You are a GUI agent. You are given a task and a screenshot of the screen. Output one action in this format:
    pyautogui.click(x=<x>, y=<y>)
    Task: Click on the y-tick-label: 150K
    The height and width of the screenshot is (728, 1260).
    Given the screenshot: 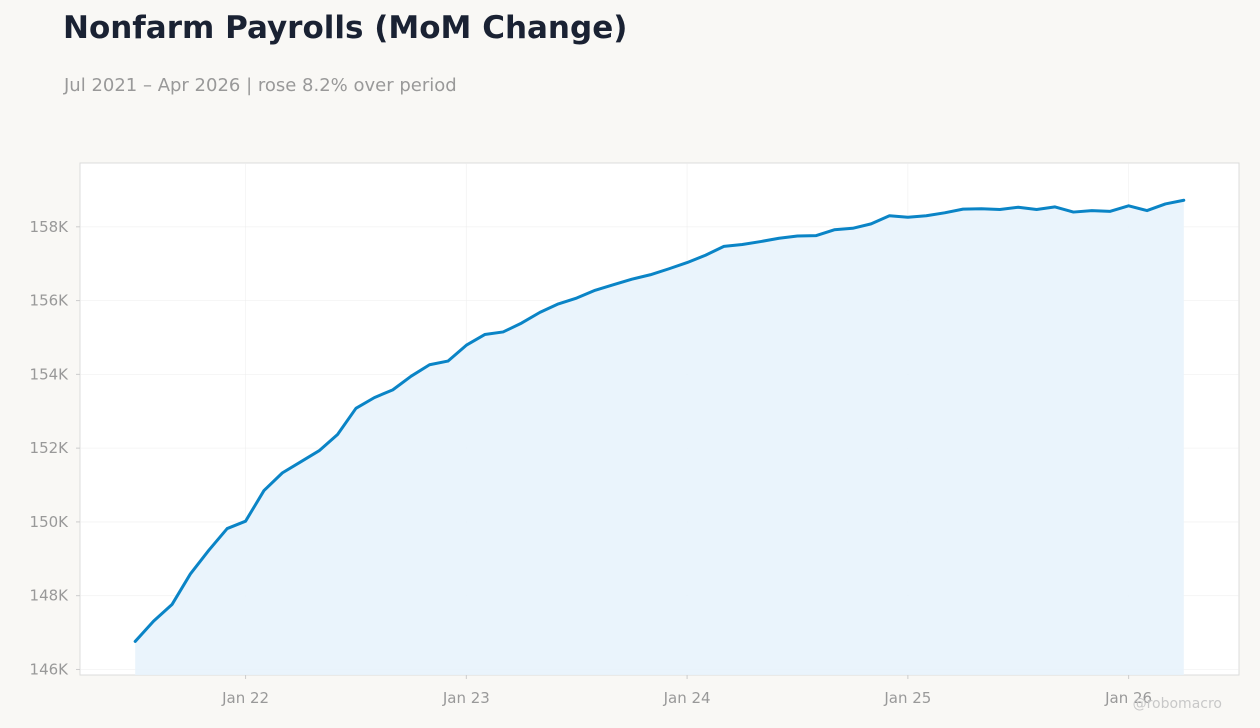 What is the action you would take?
    pyautogui.click(x=50, y=522)
    